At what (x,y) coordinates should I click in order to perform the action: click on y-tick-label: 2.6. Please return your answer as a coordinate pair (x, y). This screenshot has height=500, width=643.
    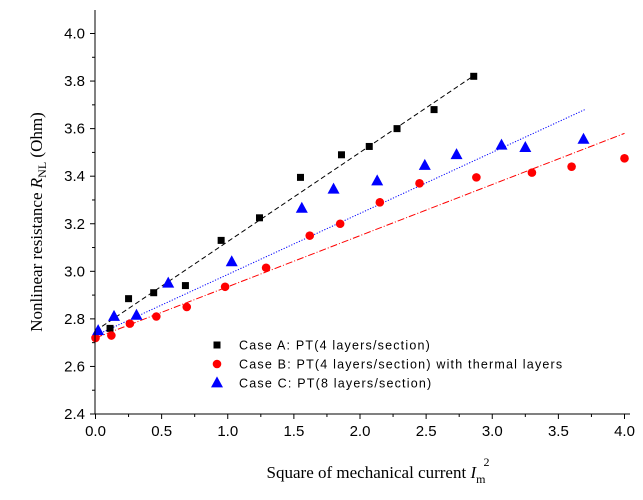
    Looking at the image, I should click on (74, 366).